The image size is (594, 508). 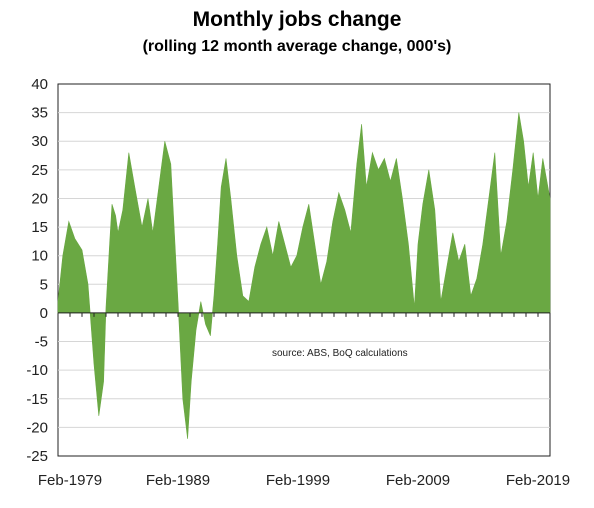 What do you see at coordinates (297, 19) in the screenshot?
I see `chart-title: Monthly jobs change` at bounding box center [297, 19].